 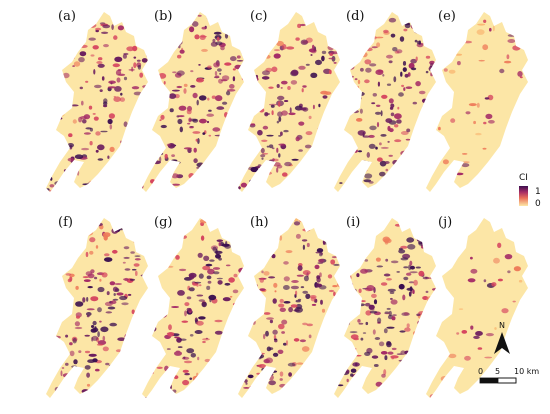 I want to click on map-panel: (d), so click(x=385, y=100).